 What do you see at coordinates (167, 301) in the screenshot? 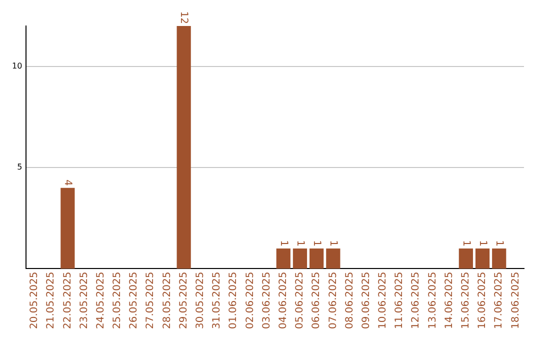
I see `x-tick-label: 28.05.2025` at bounding box center [167, 301].